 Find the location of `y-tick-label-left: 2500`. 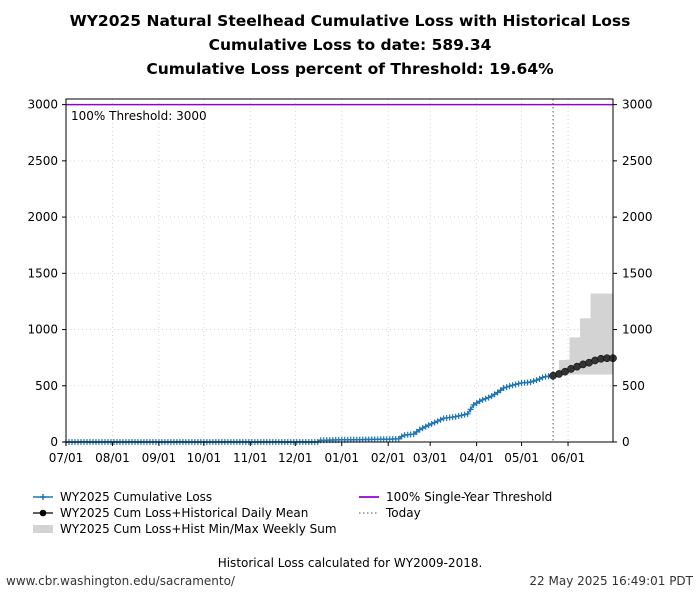

y-tick-label-left: 2500 is located at coordinates (42, 161).